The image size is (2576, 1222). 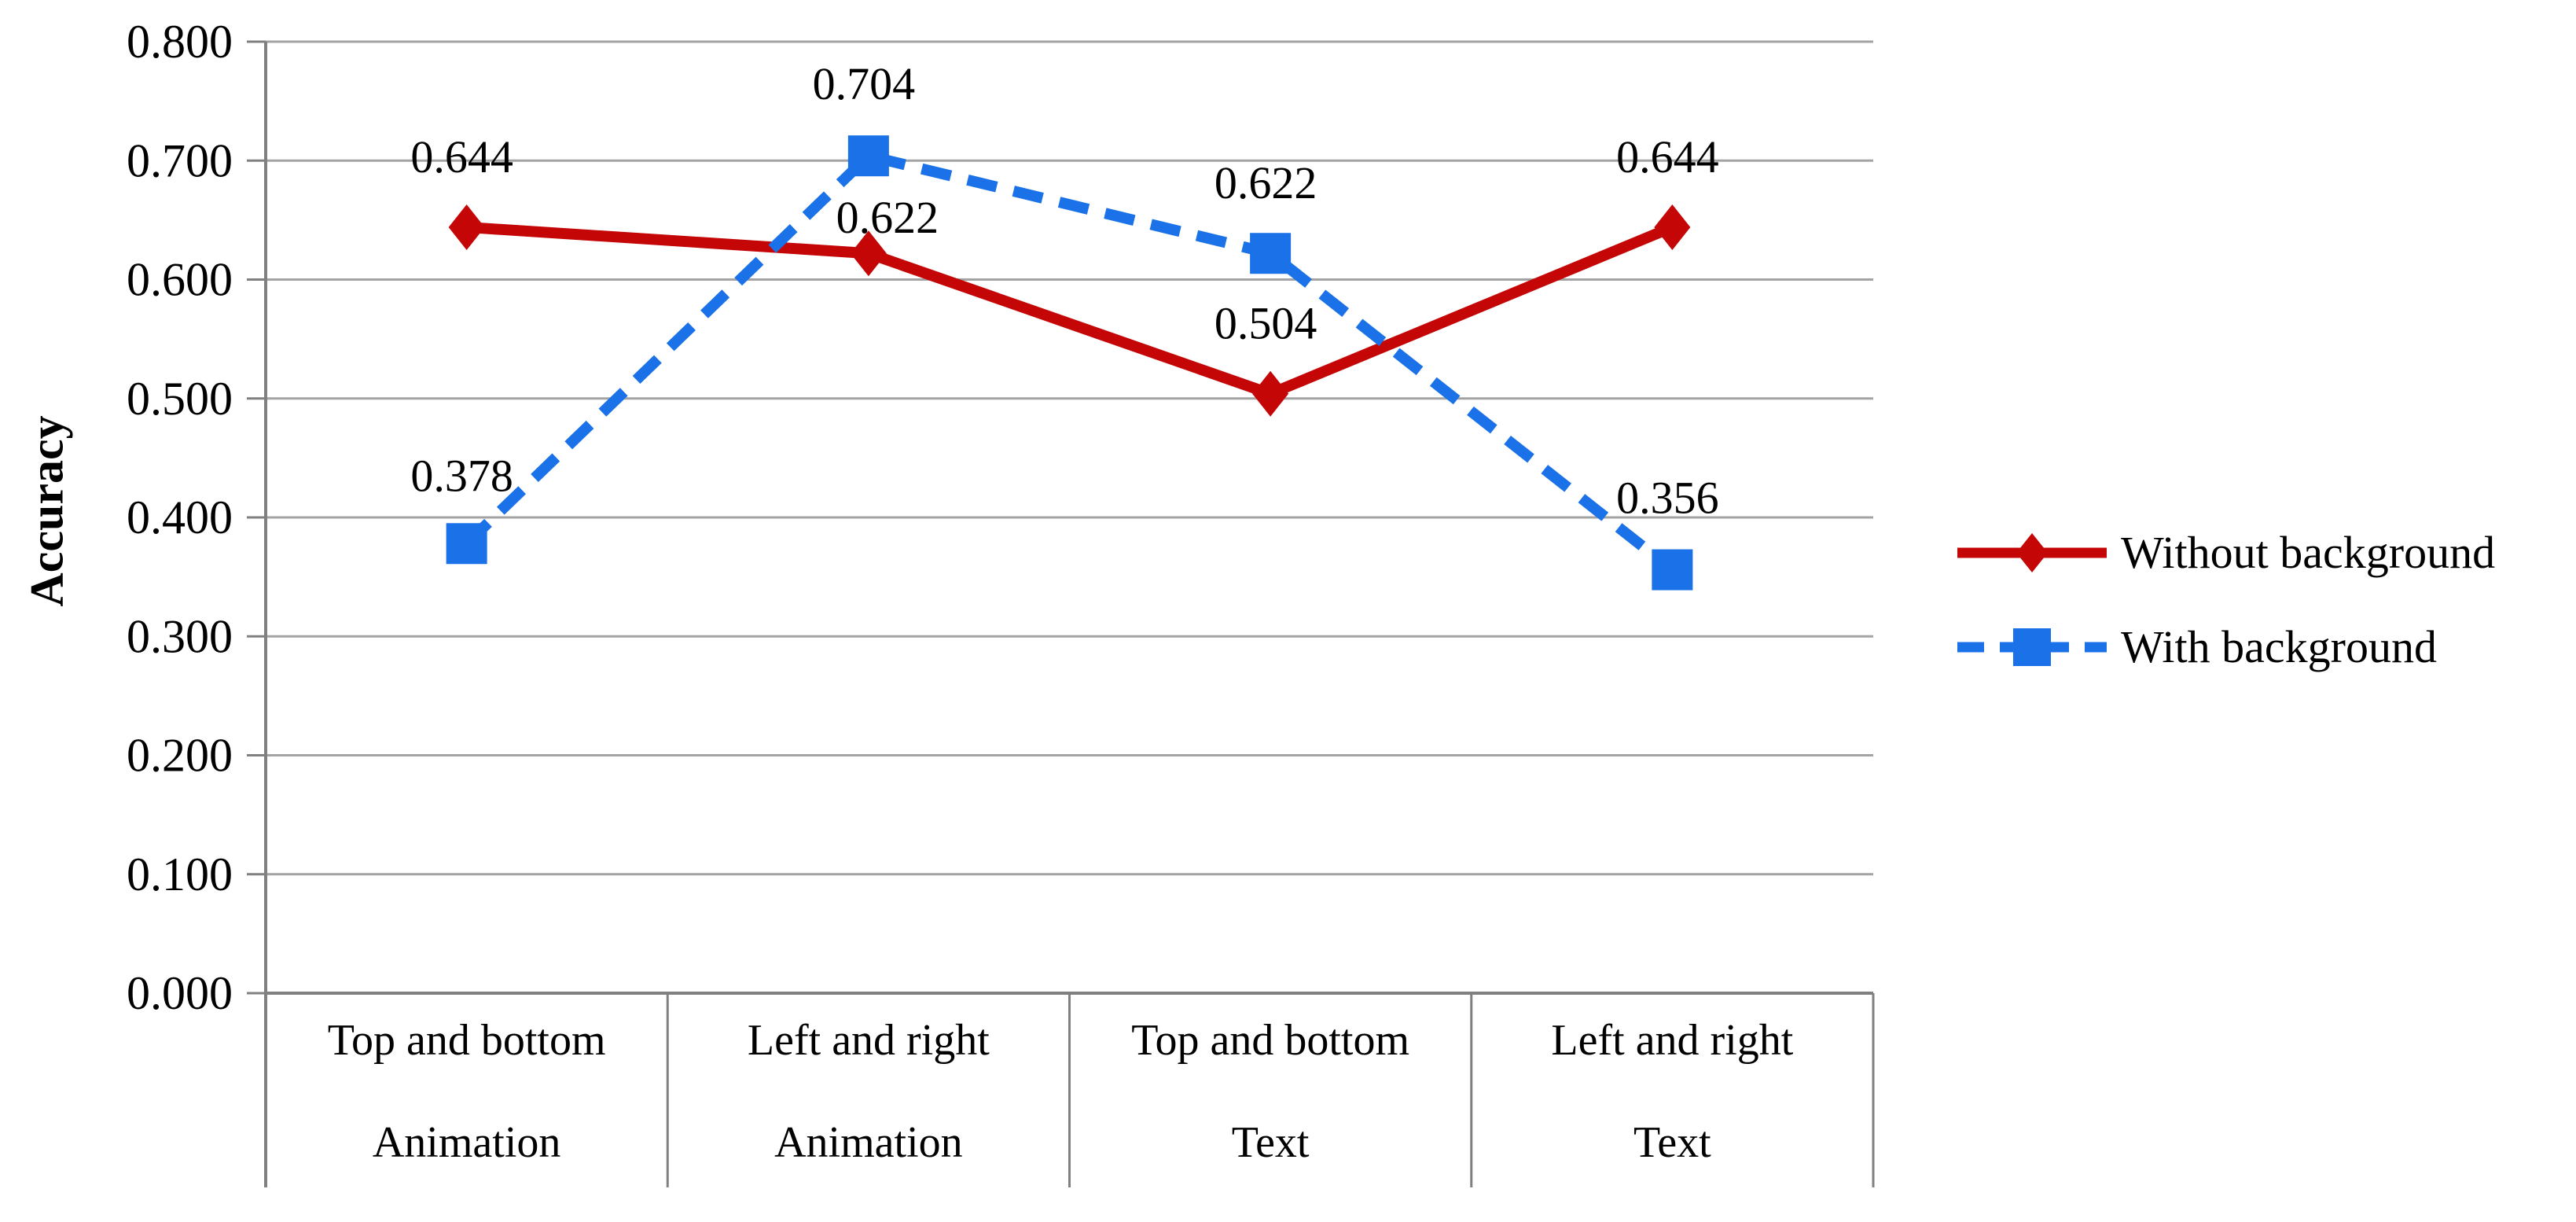 I want to click on legend-sample-square, so click(x=2032, y=647).